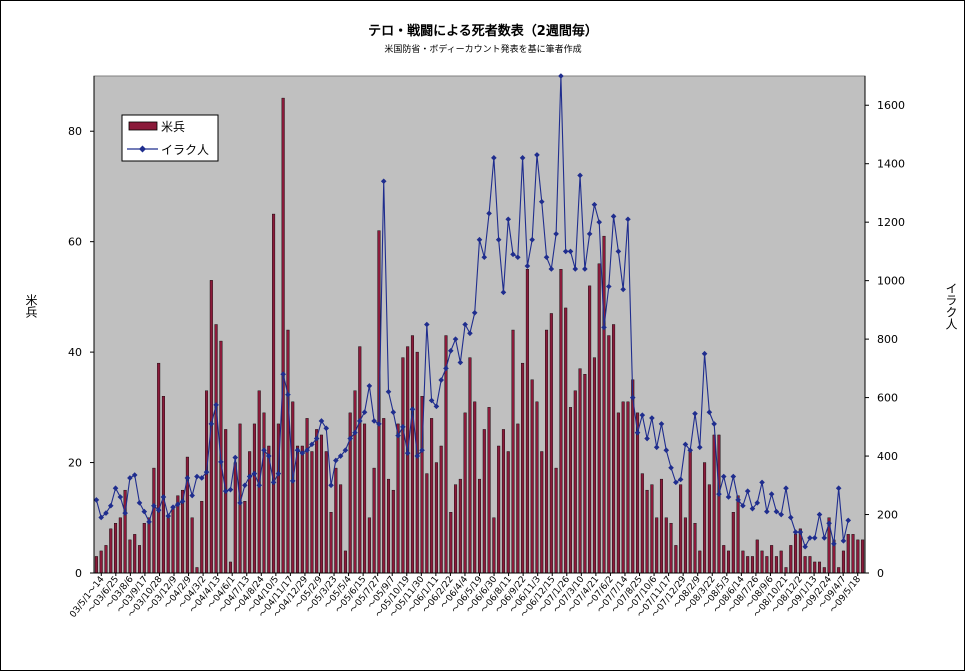 This screenshot has width=965, height=671. Describe the element at coordinates (880, 573) in the screenshot. I see `right-tick-label: 0` at that location.